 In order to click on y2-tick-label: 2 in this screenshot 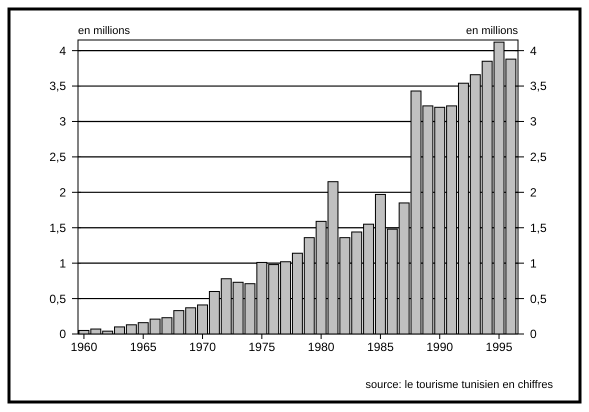, I will do `click(533, 193)`.